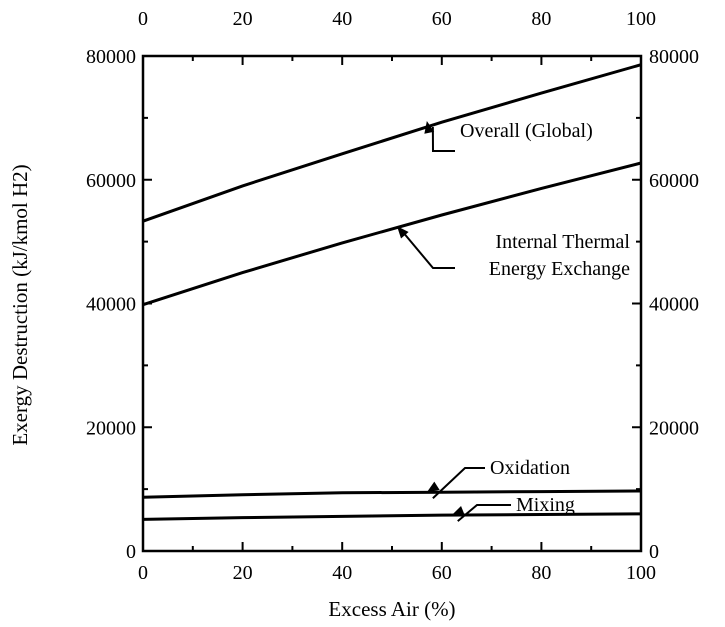  What do you see at coordinates (674, 428) in the screenshot?
I see `y-tick-label-right: 20000` at bounding box center [674, 428].